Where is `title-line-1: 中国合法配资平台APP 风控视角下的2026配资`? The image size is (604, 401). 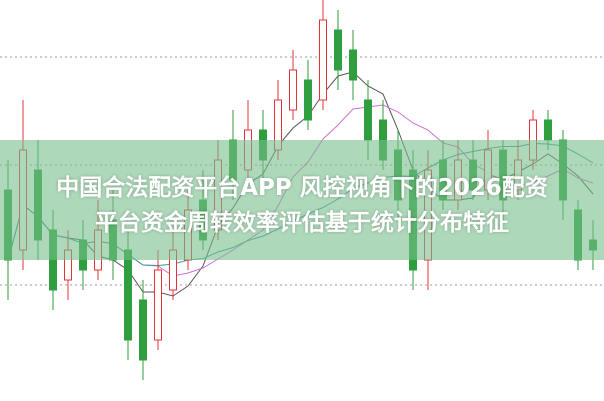
title-line-1: 中国合法配资平台APP 风控视角下的2026配资 is located at coordinates (302, 188).